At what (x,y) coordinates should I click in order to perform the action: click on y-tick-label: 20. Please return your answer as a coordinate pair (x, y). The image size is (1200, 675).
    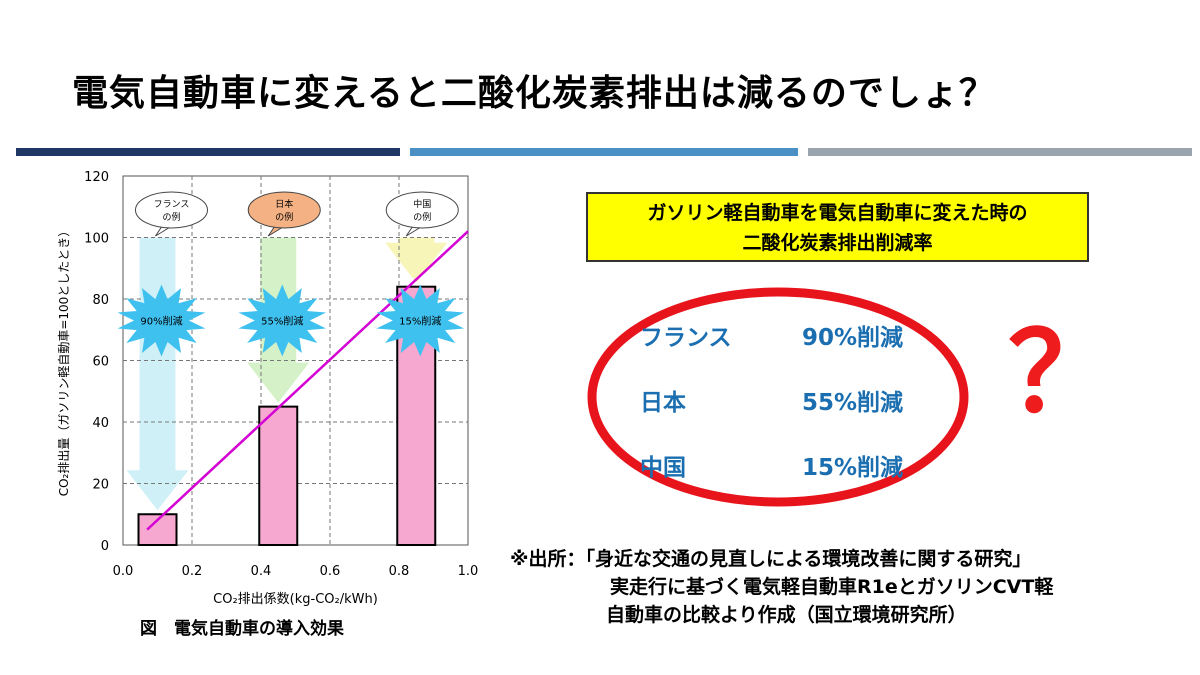
    Looking at the image, I should click on (100, 485).